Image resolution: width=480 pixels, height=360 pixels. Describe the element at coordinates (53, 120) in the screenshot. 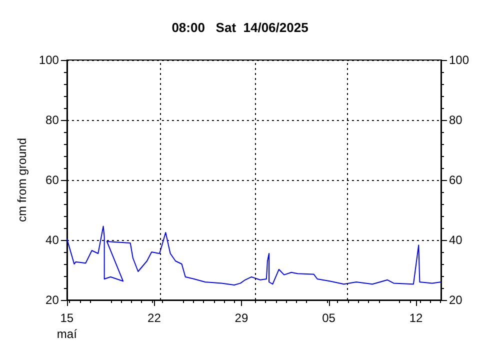

I see `y-tick-label: 80` at that location.